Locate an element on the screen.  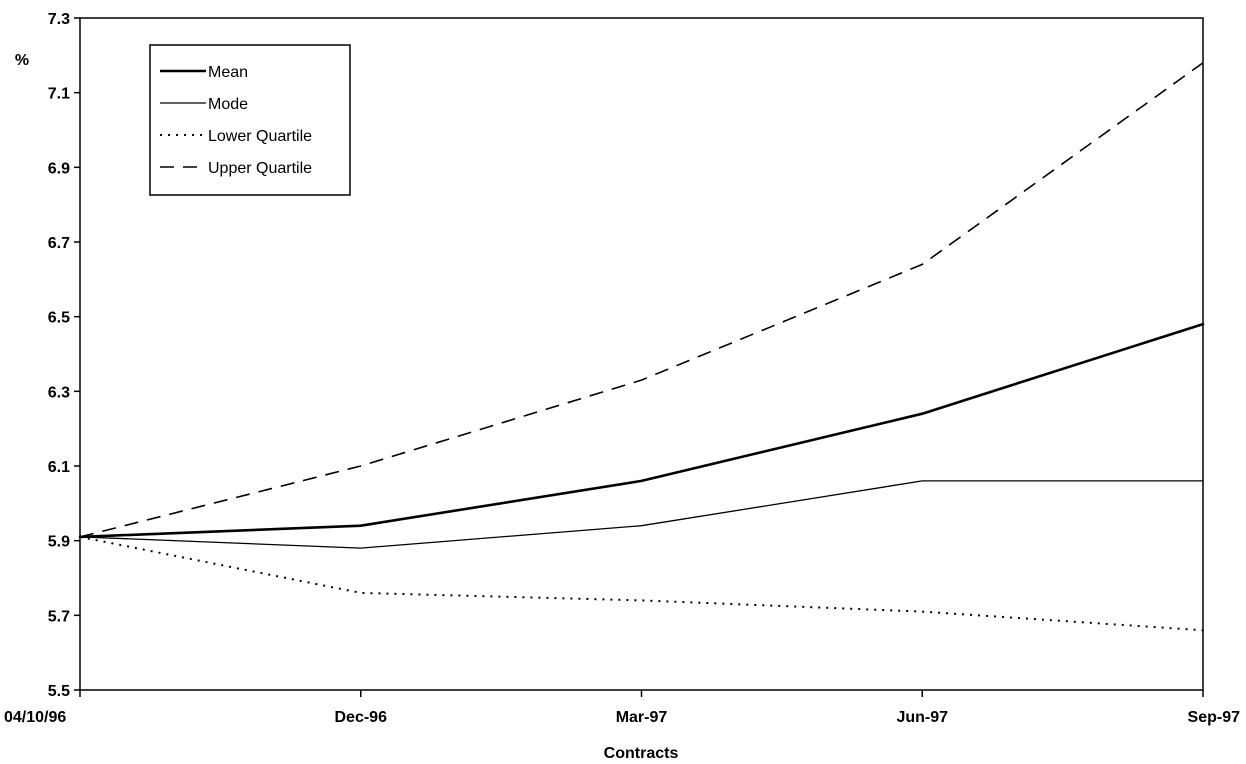
legend-label: Lower Quartile is located at coordinates (260, 136).